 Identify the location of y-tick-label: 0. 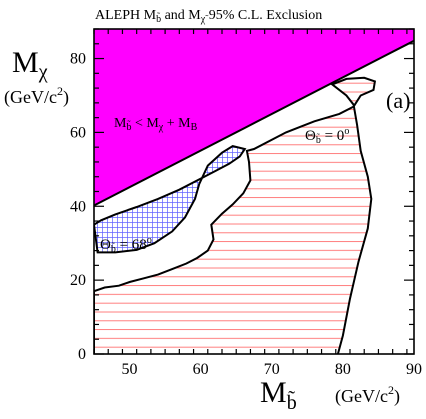
(82, 354).